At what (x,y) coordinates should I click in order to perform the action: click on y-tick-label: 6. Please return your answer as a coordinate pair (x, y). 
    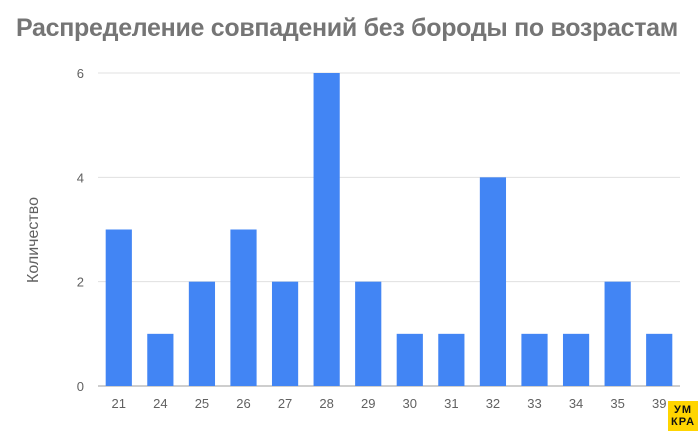
    Looking at the image, I should click on (80, 73).